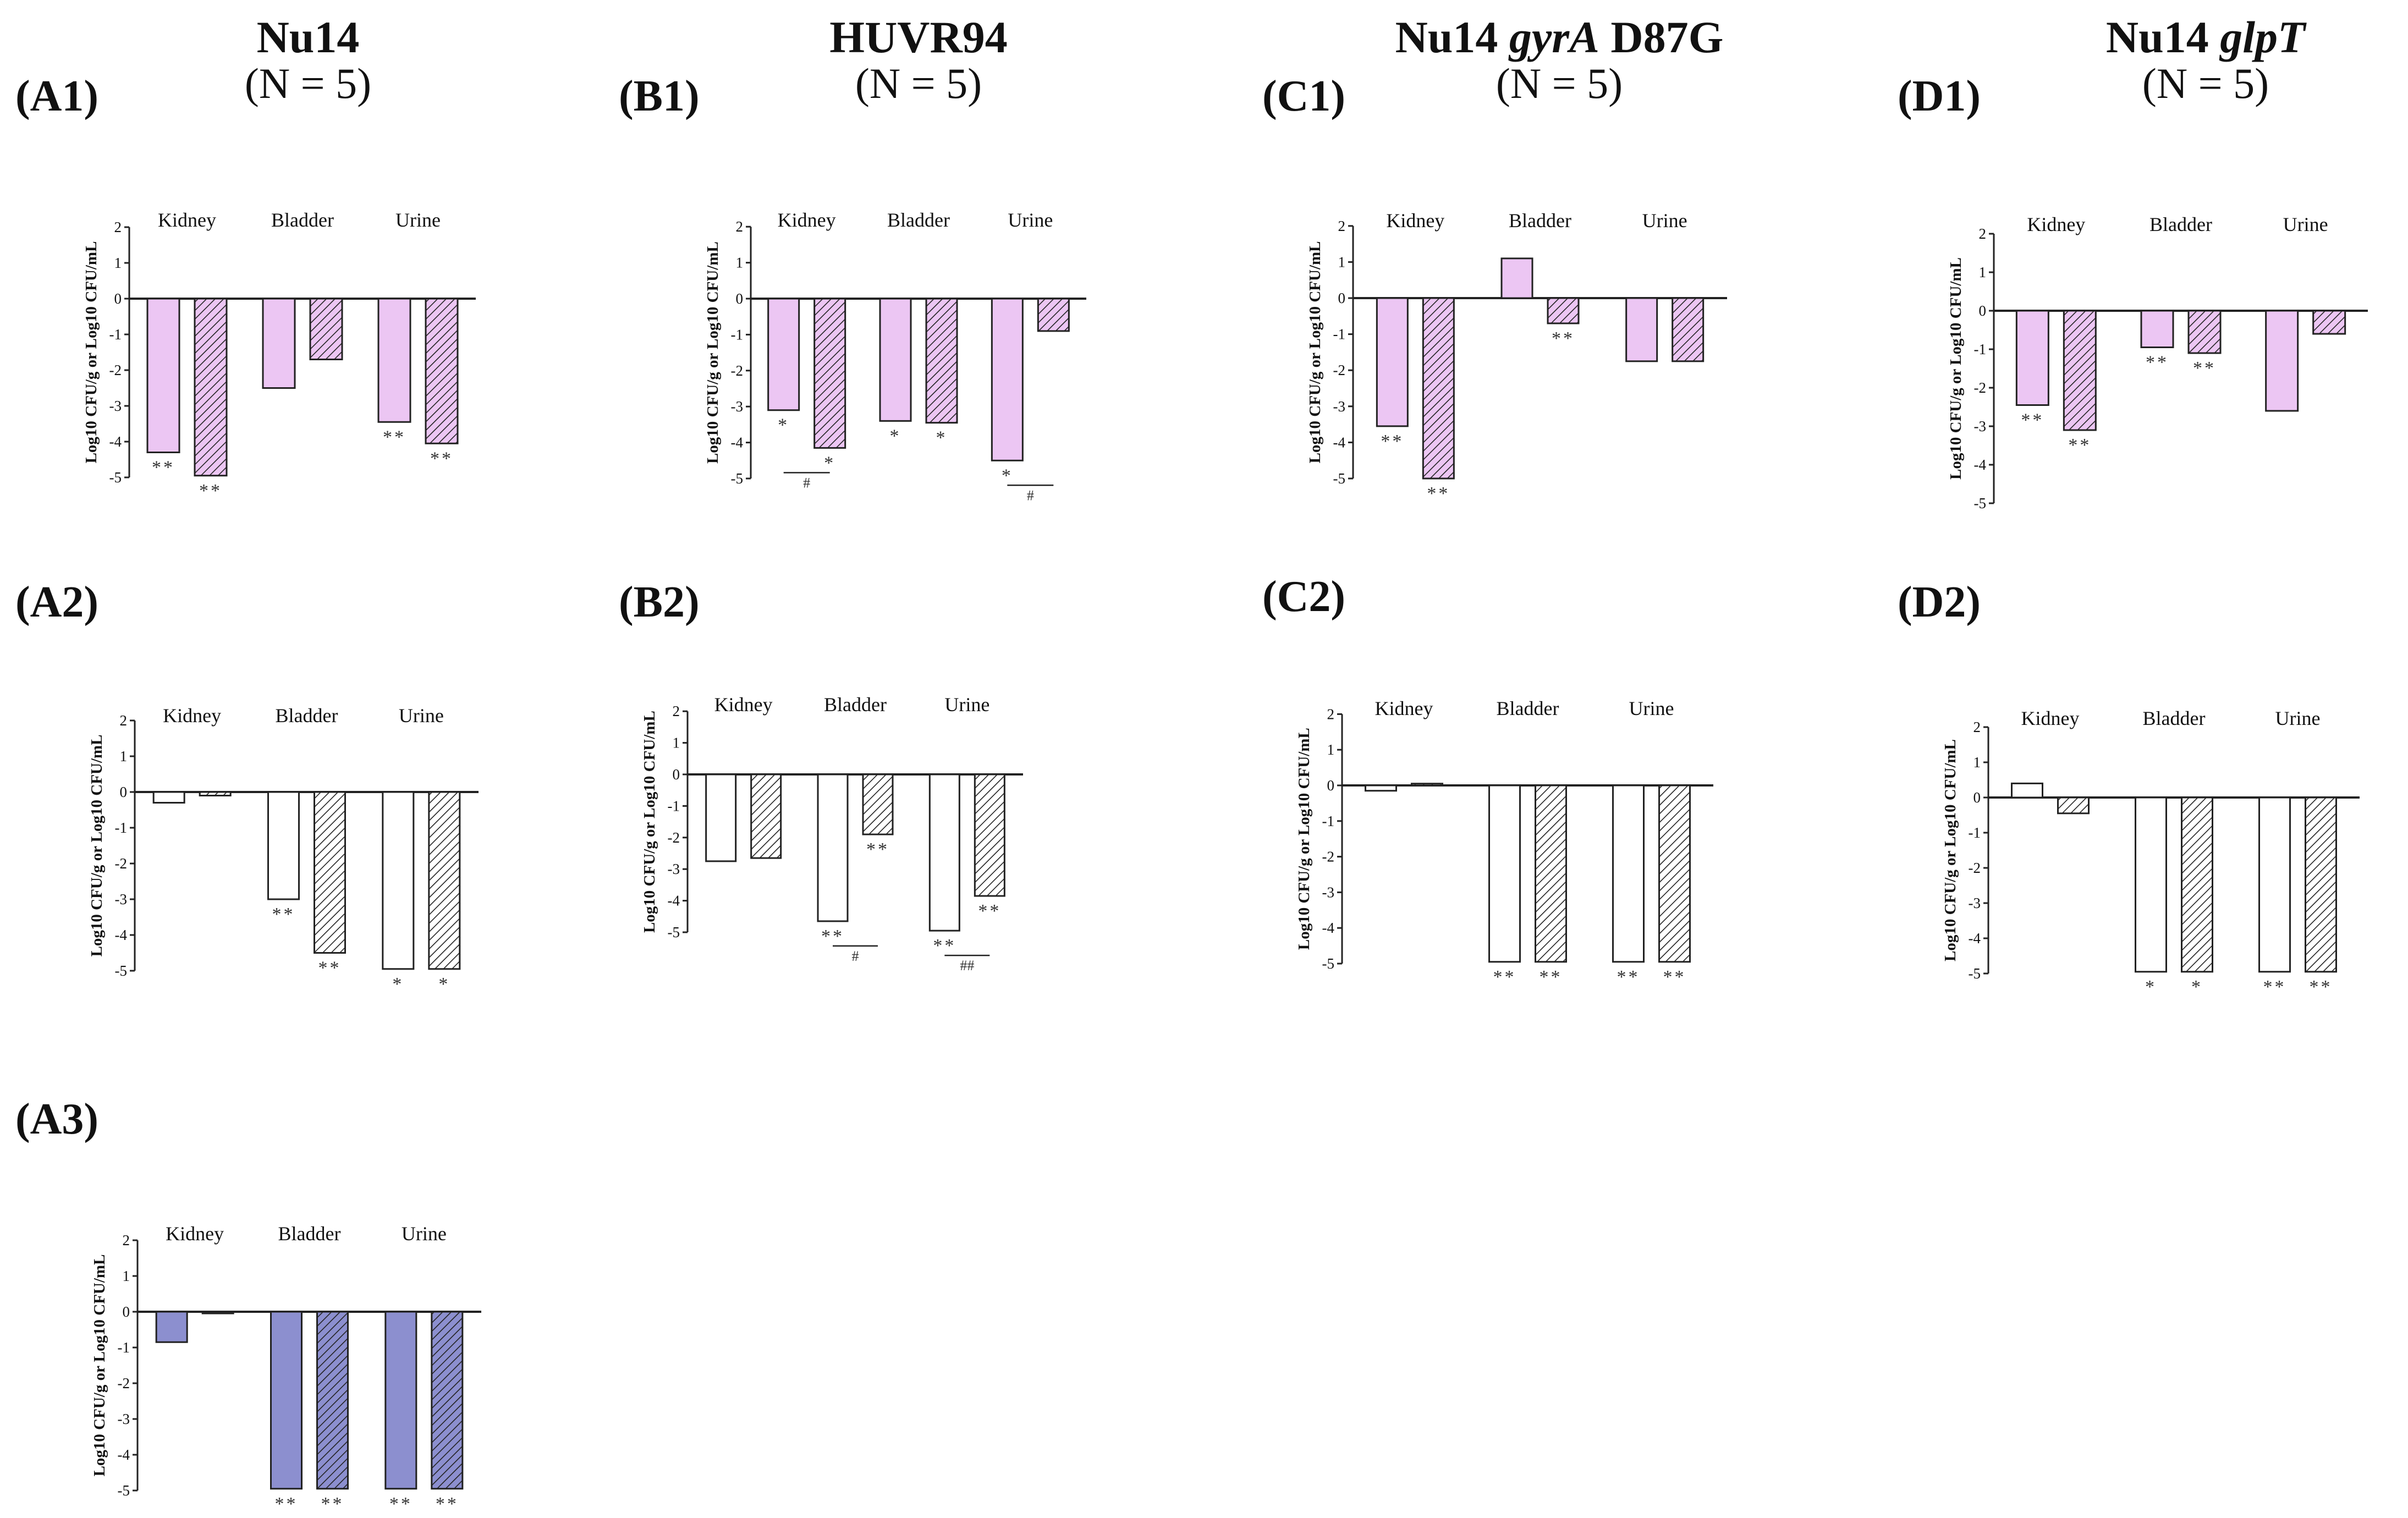 The width and height of the screenshot is (2408, 1518). Describe the element at coordinates (856, 956) in the screenshot. I see `comparison-marker: #` at that location.